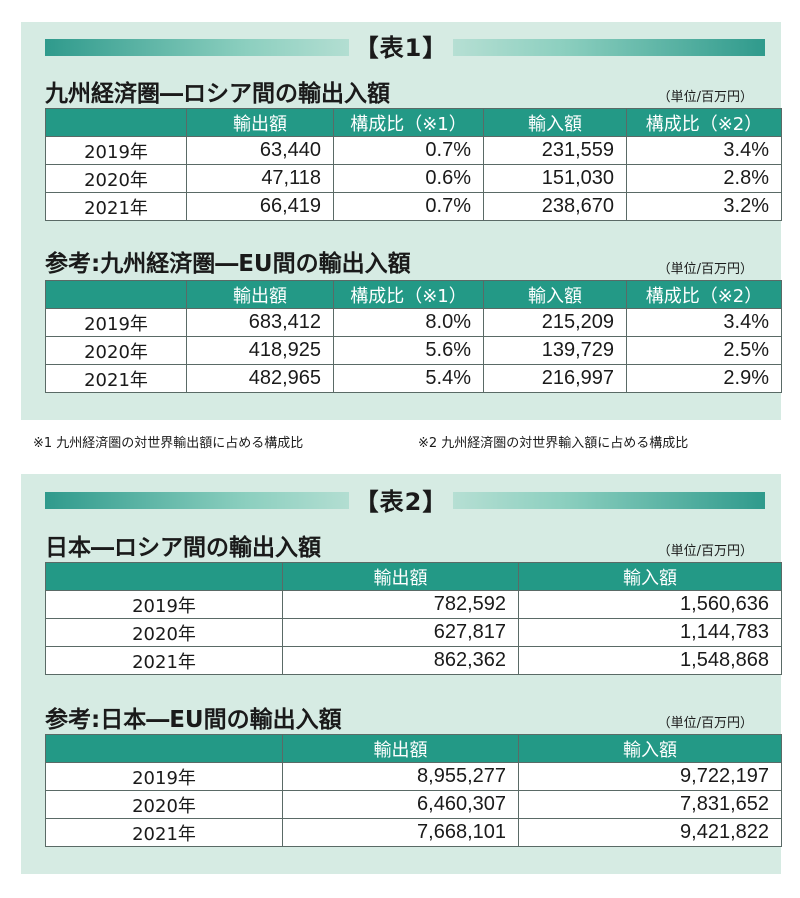  Describe the element at coordinates (228, 264) in the screenshot. I see `table1-section-b-title: 参考:九州経済圏―EU間の輸出入額` at that location.